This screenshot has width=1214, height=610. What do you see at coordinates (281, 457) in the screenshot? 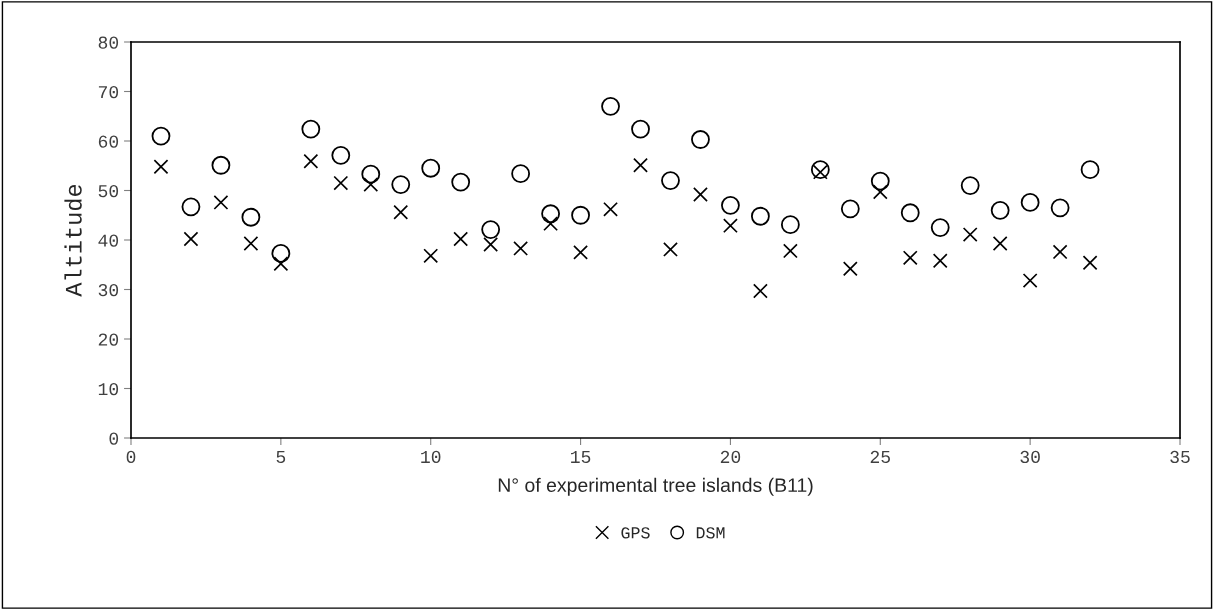
I see `x-tick-label: 5` at bounding box center [281, 457].